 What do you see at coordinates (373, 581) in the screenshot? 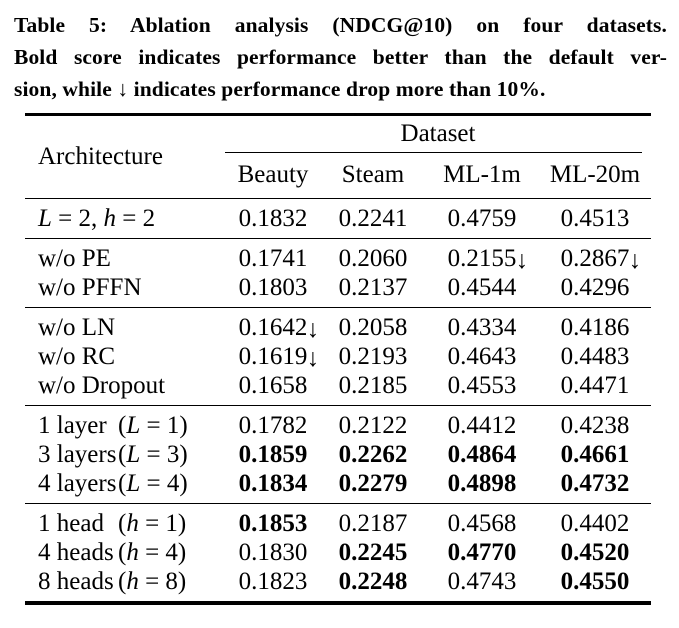
I see `metric-value: 0.2248` at bounding box center [373, 581].